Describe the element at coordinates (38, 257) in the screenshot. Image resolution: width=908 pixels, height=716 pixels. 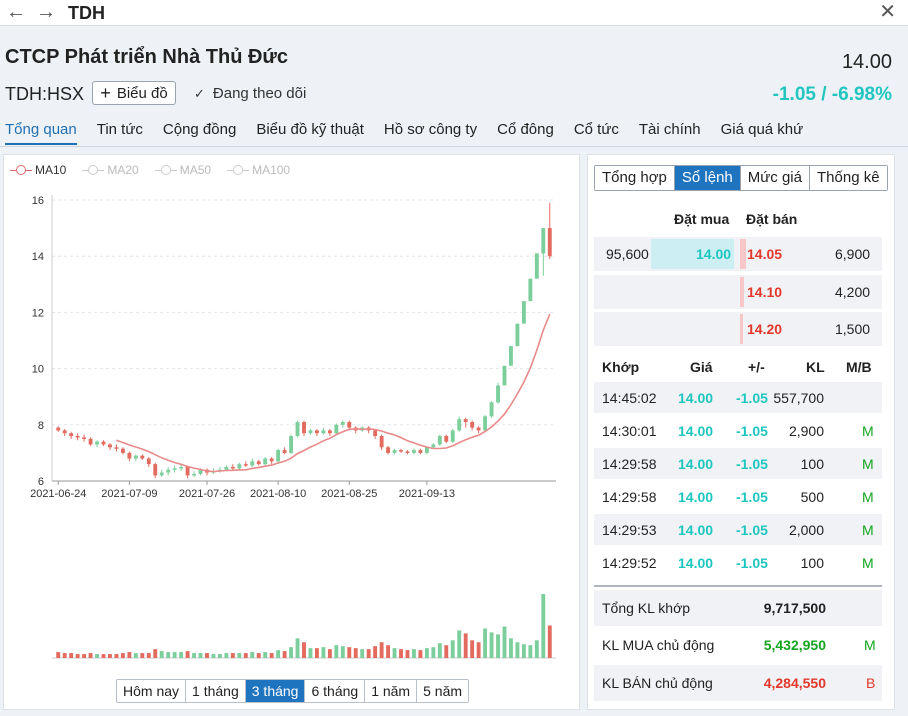
I see `y-tick-label: 14` at that location.